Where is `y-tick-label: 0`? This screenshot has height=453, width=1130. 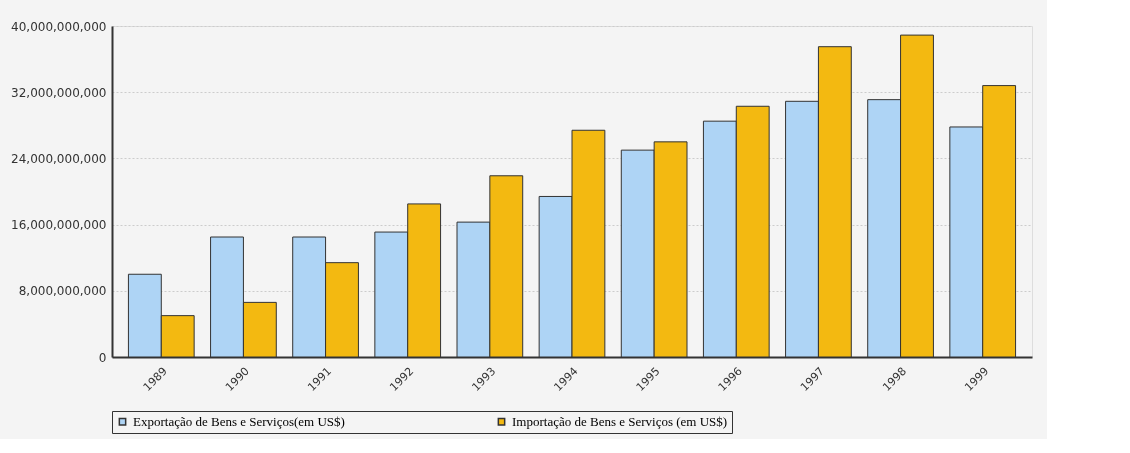
y-tick-label: 0 is located at coordinates (102, 357).